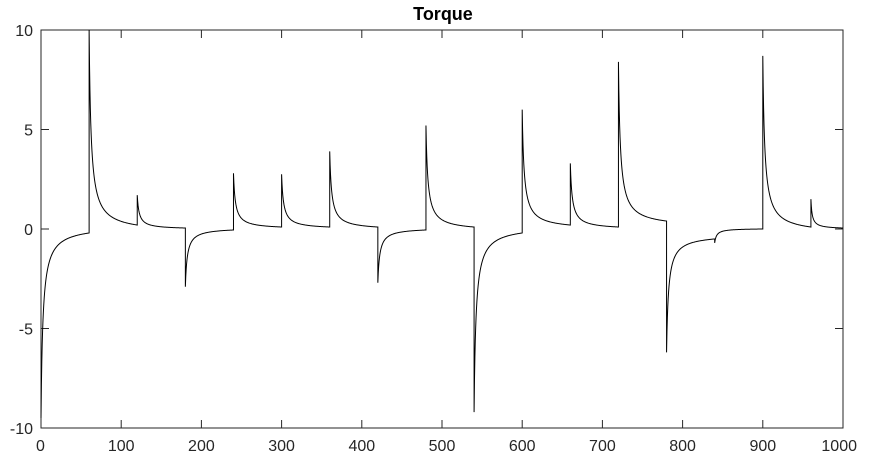  I want to click on x-tick-label: 400, so click(361, 446).